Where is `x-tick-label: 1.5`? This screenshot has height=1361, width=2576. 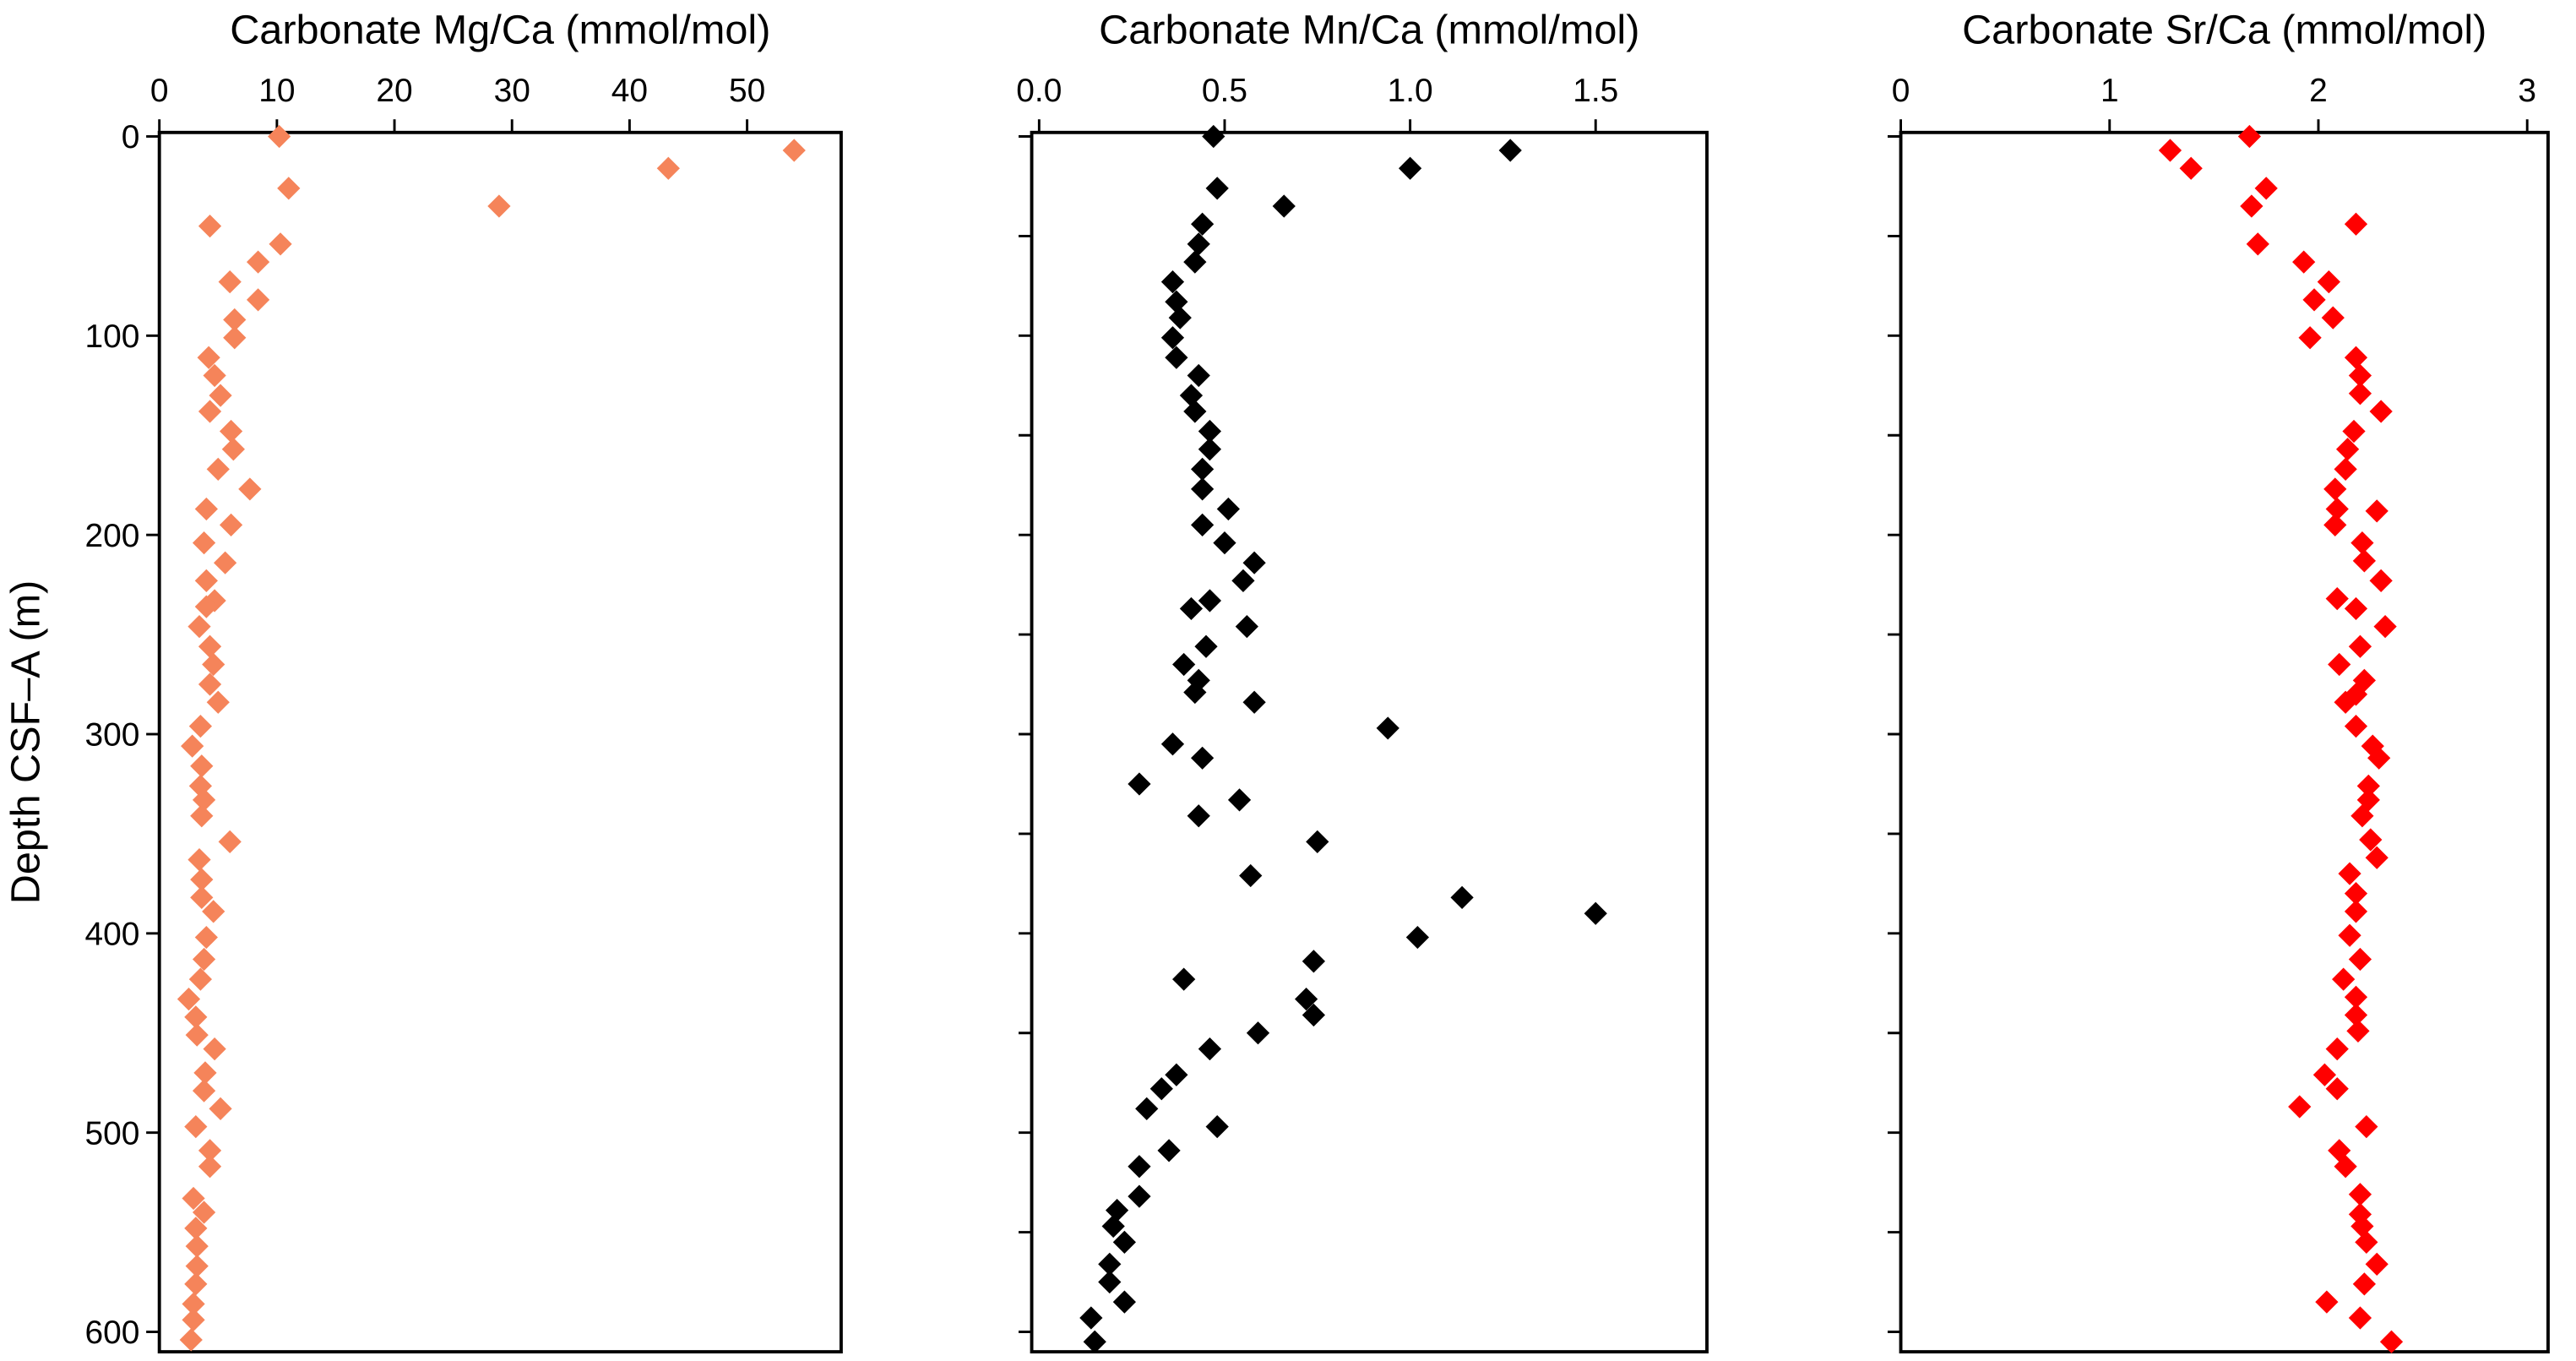 x-tick-label: 1.5 is located at coordinates (1595, 91).